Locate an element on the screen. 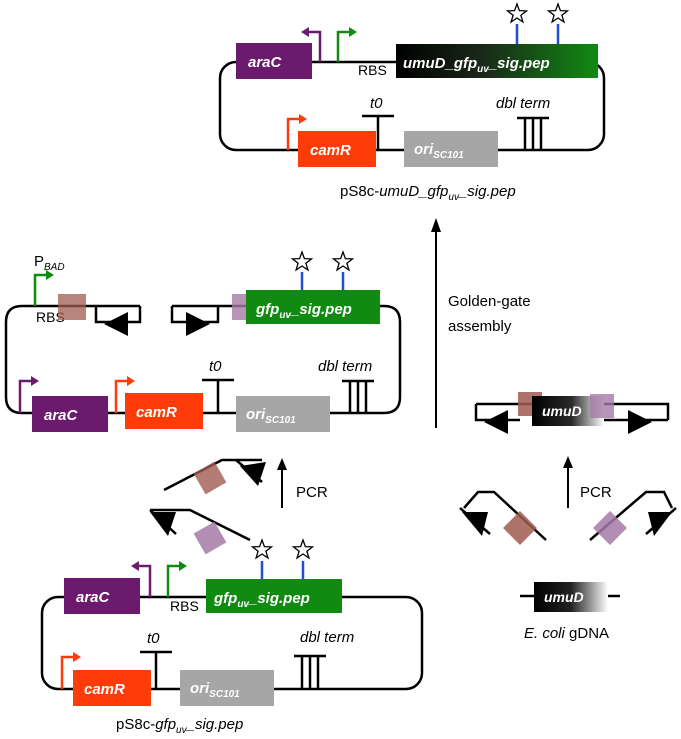 The image size is (681, 739). middle-arac-block is located at coordinates (70, 414).